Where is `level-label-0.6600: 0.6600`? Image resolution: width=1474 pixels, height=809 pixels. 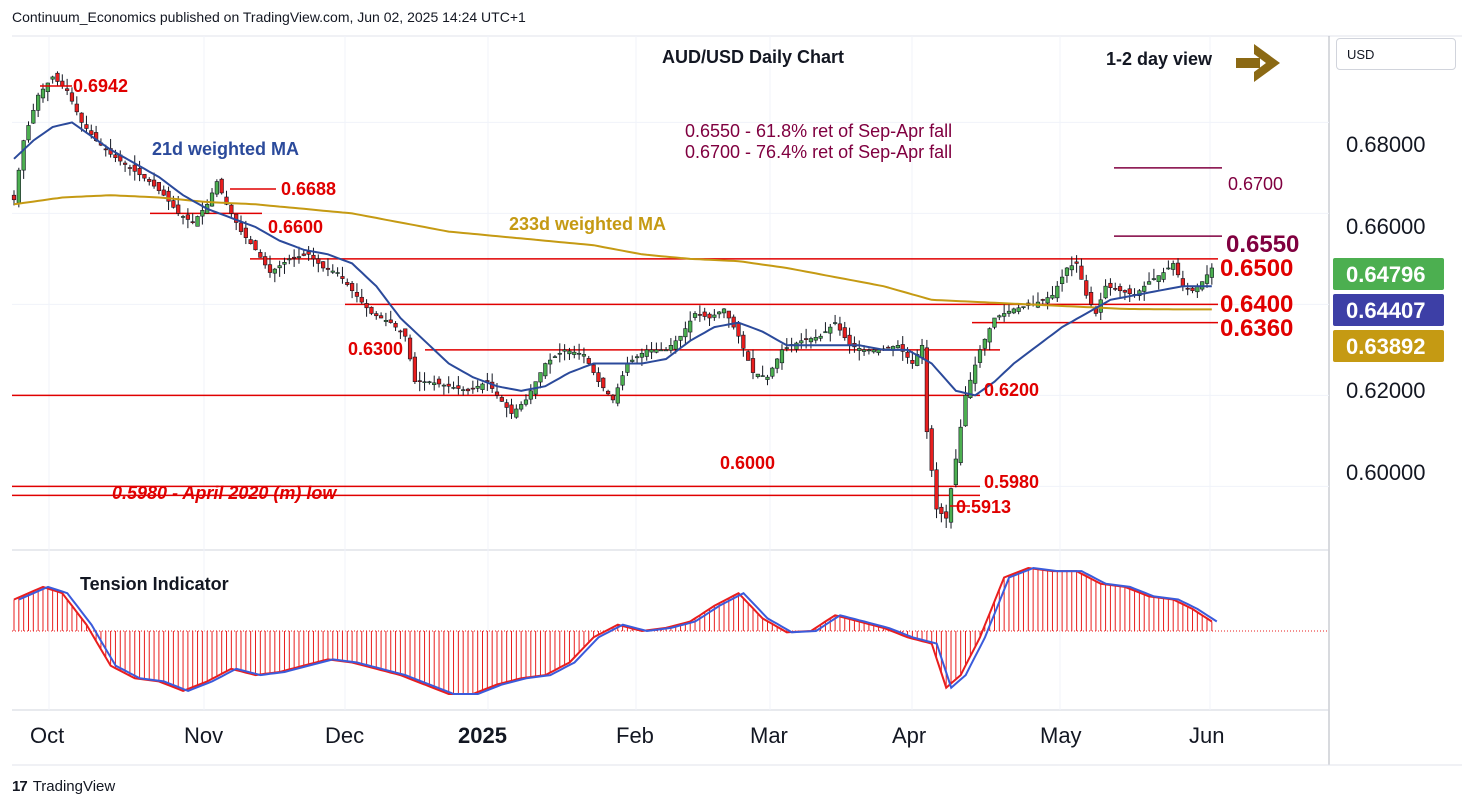
level-label-0.6600: 0.6600 is located at coordinates (295, 227).